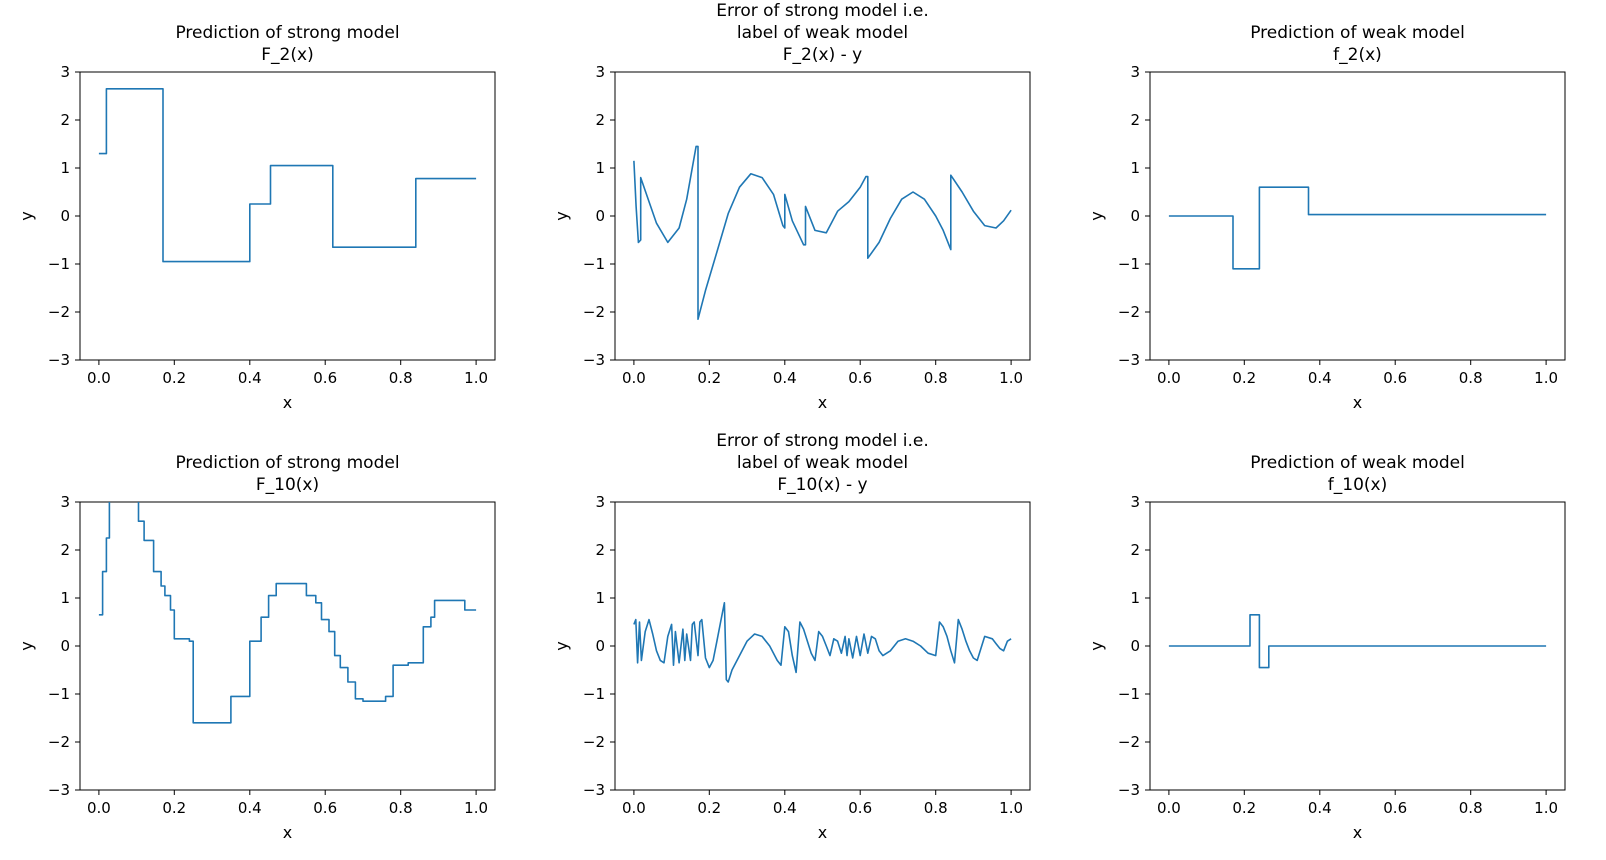 This screenshot has width=1606, height=860. I want to click on chart-title-line: F_2(x) - y, so click(822, 55).